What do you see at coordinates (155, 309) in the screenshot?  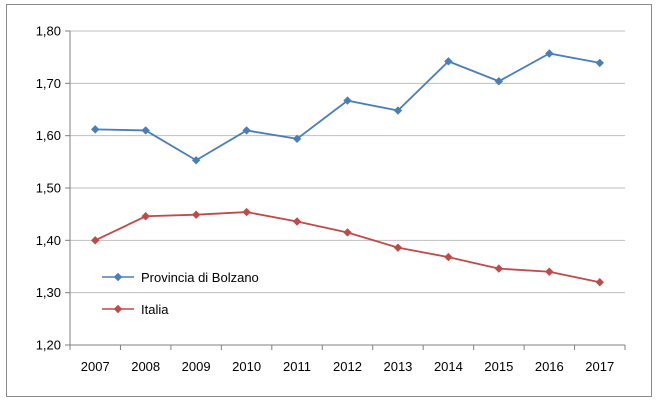 I see `legend-label-1: Italia` at bounding box center [155, 309].